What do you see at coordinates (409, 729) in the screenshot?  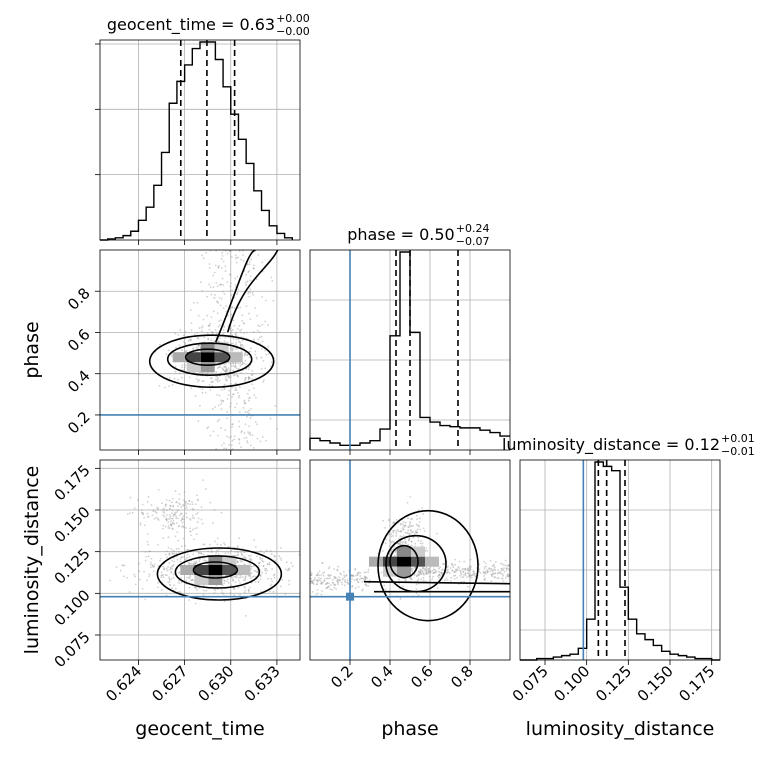 I see `x-axis-label: phase` at bounding box center [409, 729].